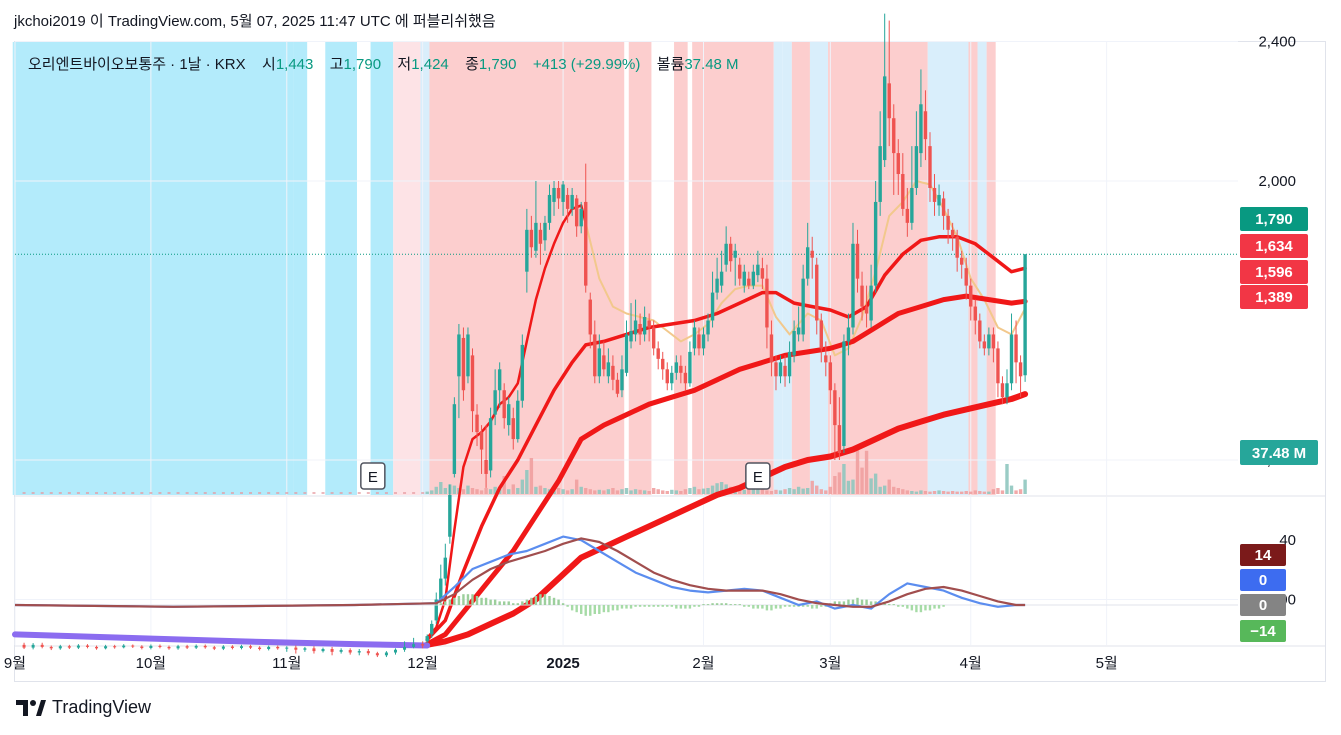 This screenshot has width=1341, height=735. What do you see at coordinates (561, 663) in the screenshot?
I see `time-axis: 9월 10월 11월 12월 2025 2월 3월 4월 5월` at bounding box center [561, 663].